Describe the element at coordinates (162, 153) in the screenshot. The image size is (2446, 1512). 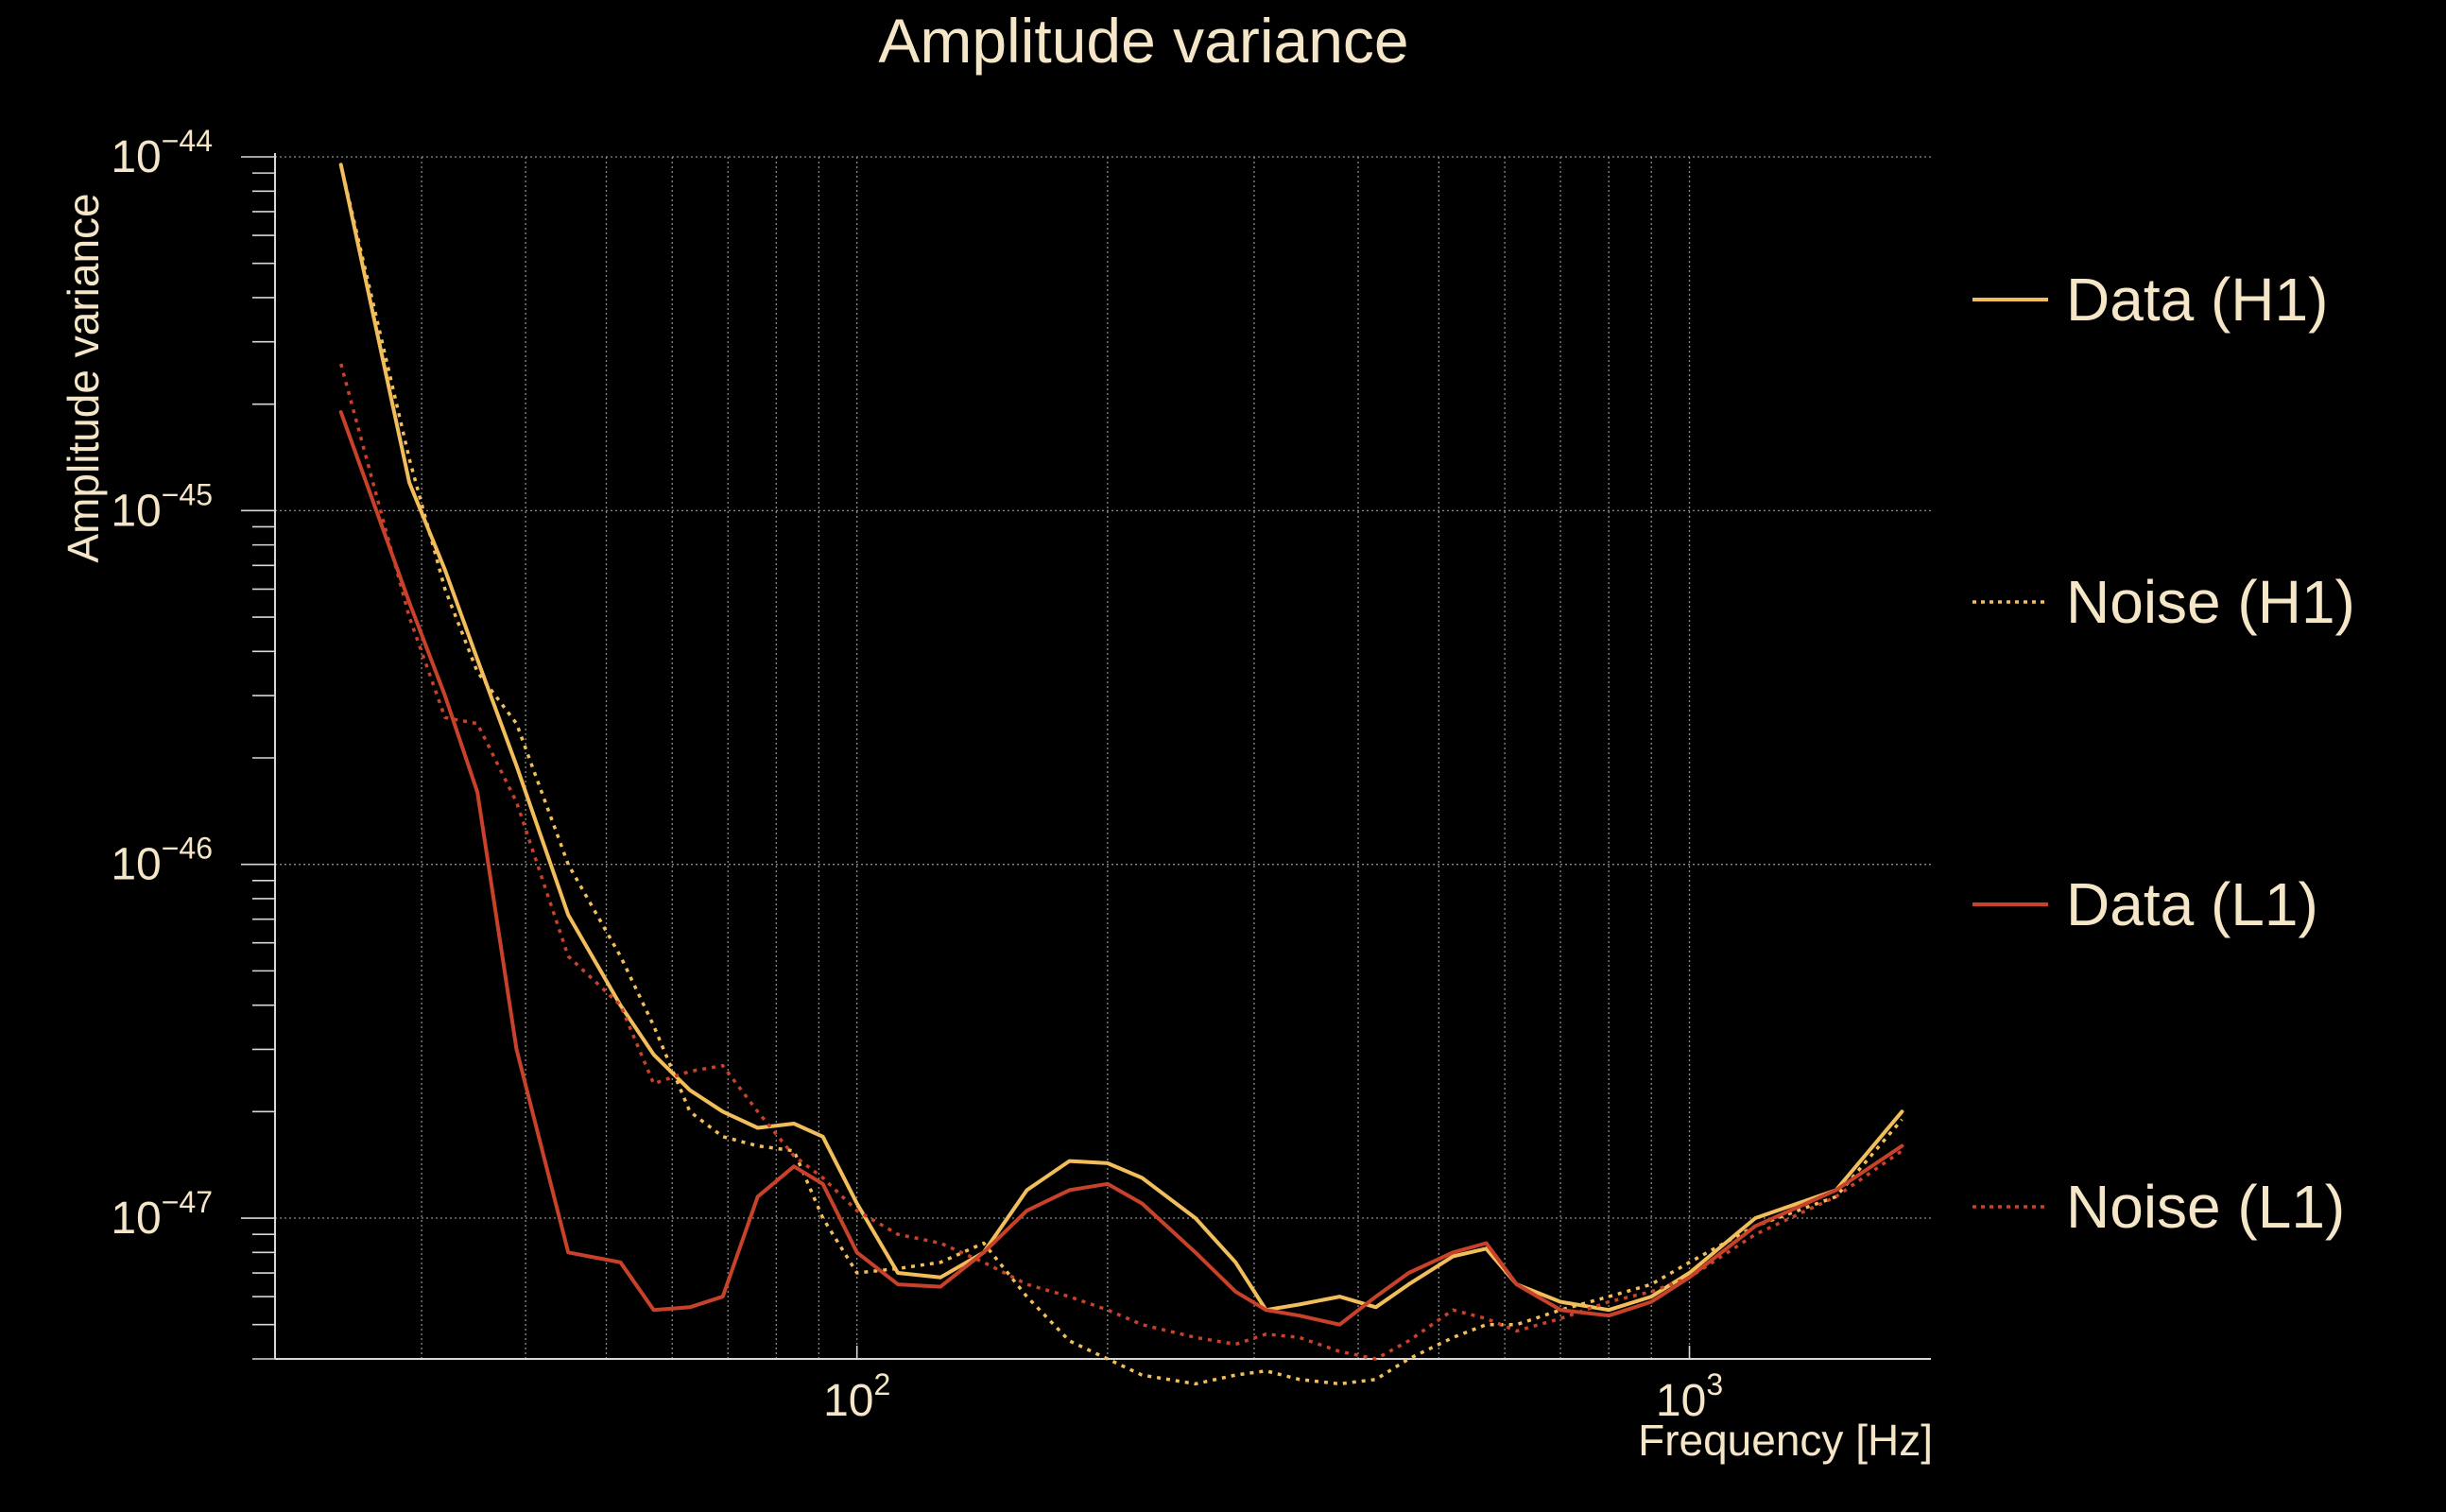
I see `y-tick-label: 10−44` at that location.